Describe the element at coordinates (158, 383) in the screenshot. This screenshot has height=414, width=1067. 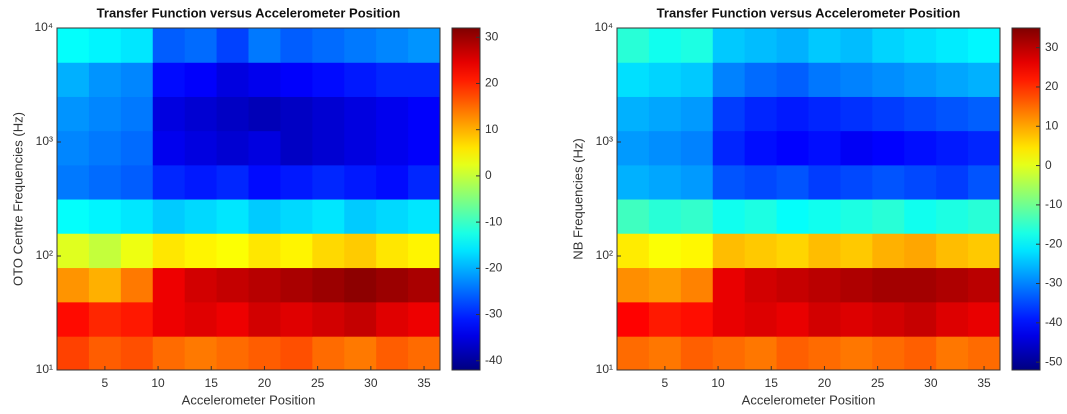
I see `x-tick-label: 10` at that location.